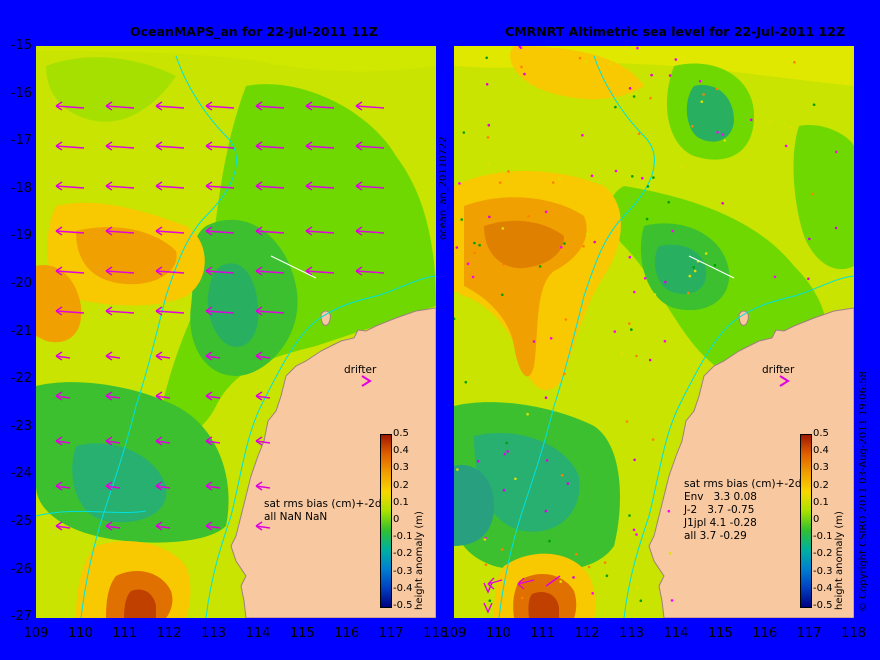 This screenshot has width=880, height=660. I want to click on colorbar-tick: -0.3, so click(823, 571).